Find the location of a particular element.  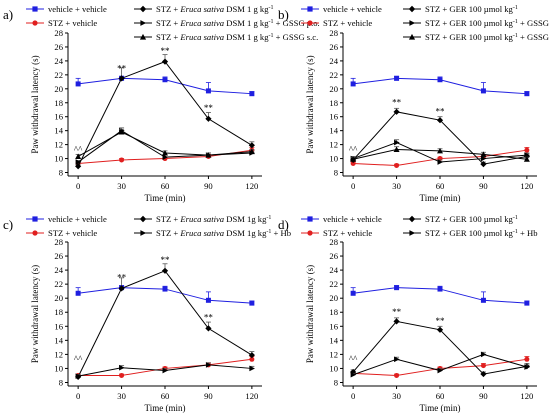

legend-entry: STZ + GER 100 µmol kg-1 + GSSG p.o. is located at coordinates (476, 23).